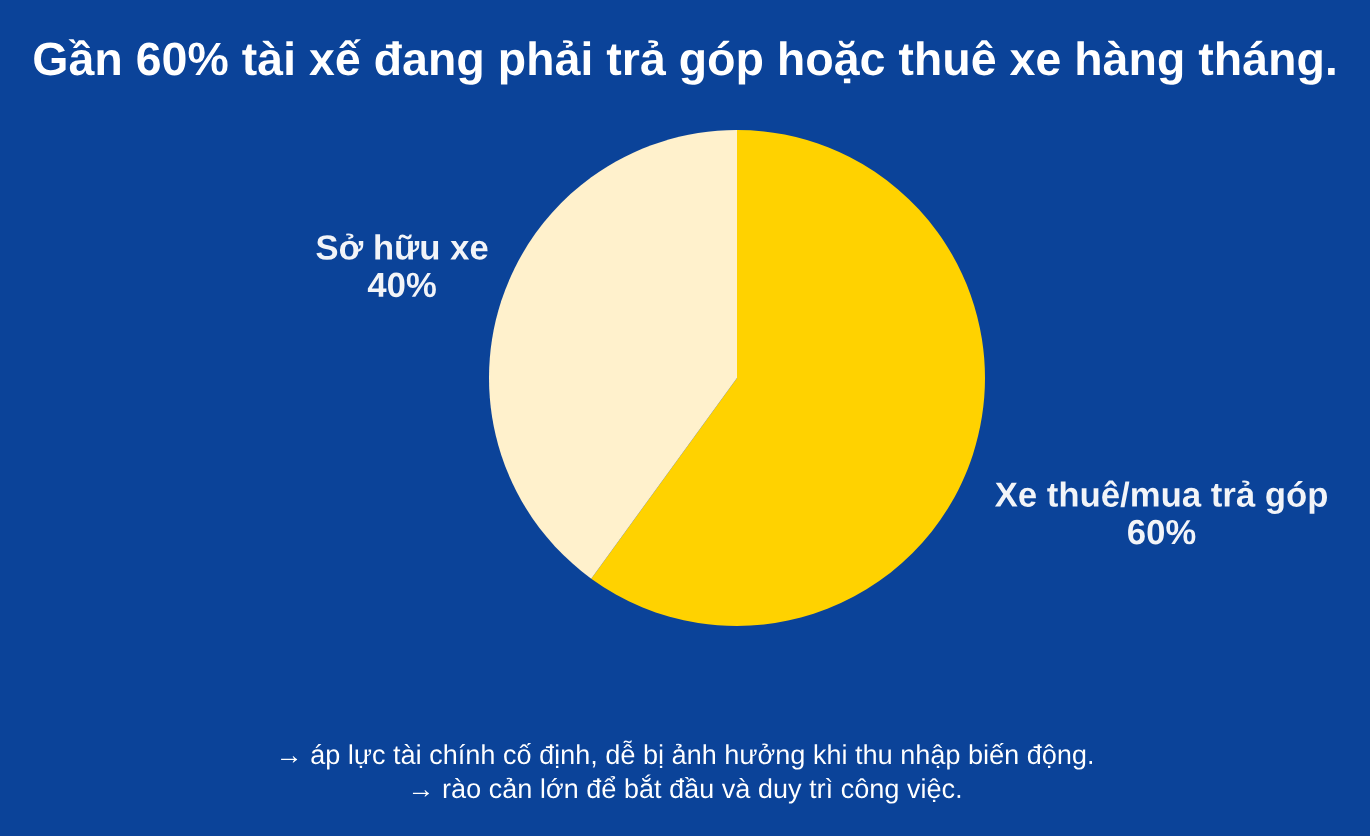 This screenshot has height=836, width=1370. Describe the element at coordinates (684, 62) in the screenshot. I see `chart-title: Gần 60% tài xế đang phải trả góp hoặc thuê xe hàng tháng.` at that location.